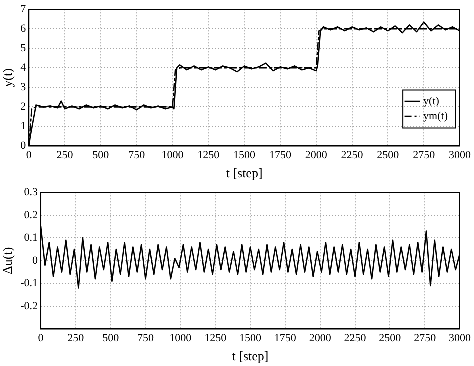  Describe the element at coordinates (31, 238) in the screenshot. I see `y-tick-label: 0.1` at that location.